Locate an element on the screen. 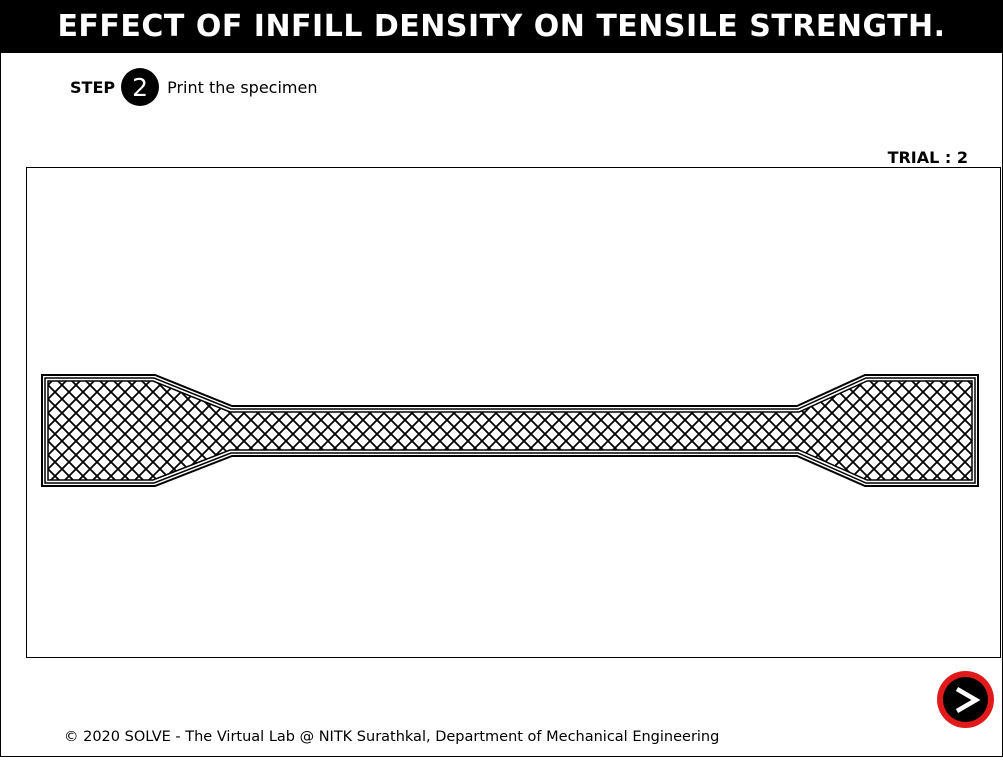 The height and width of the screenshot is (761, 1003). next-button is located at coordinates (965, 699).